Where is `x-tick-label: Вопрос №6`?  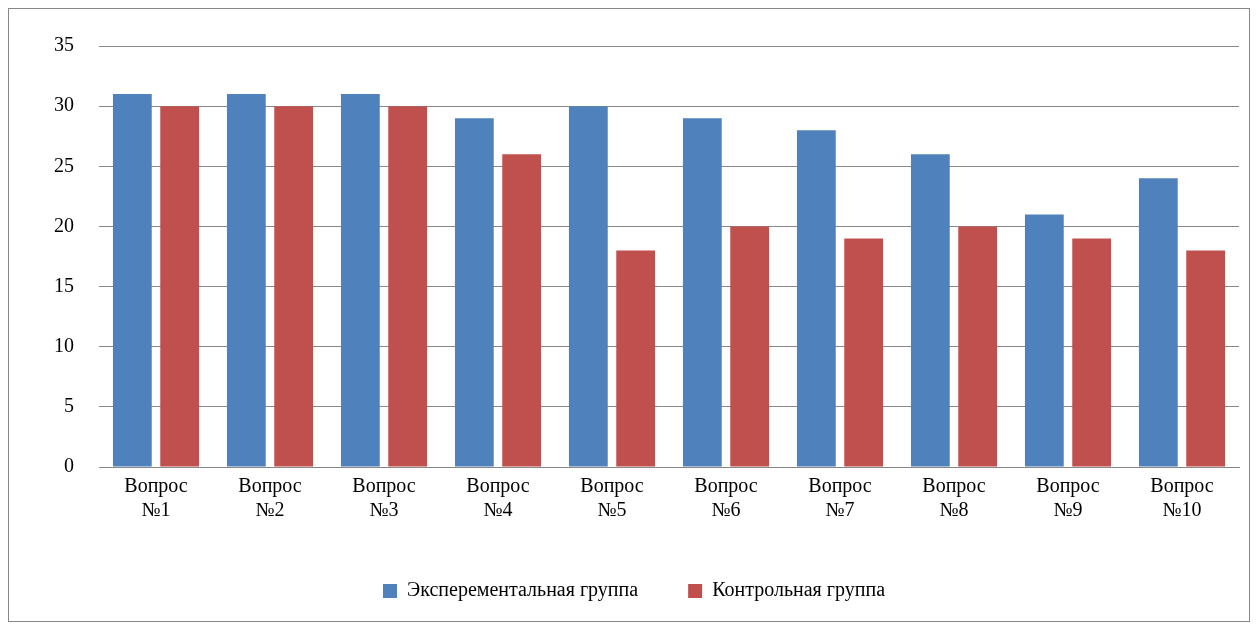
x-tick-label: Вопрос №6 is located at coordinates (726, 497).